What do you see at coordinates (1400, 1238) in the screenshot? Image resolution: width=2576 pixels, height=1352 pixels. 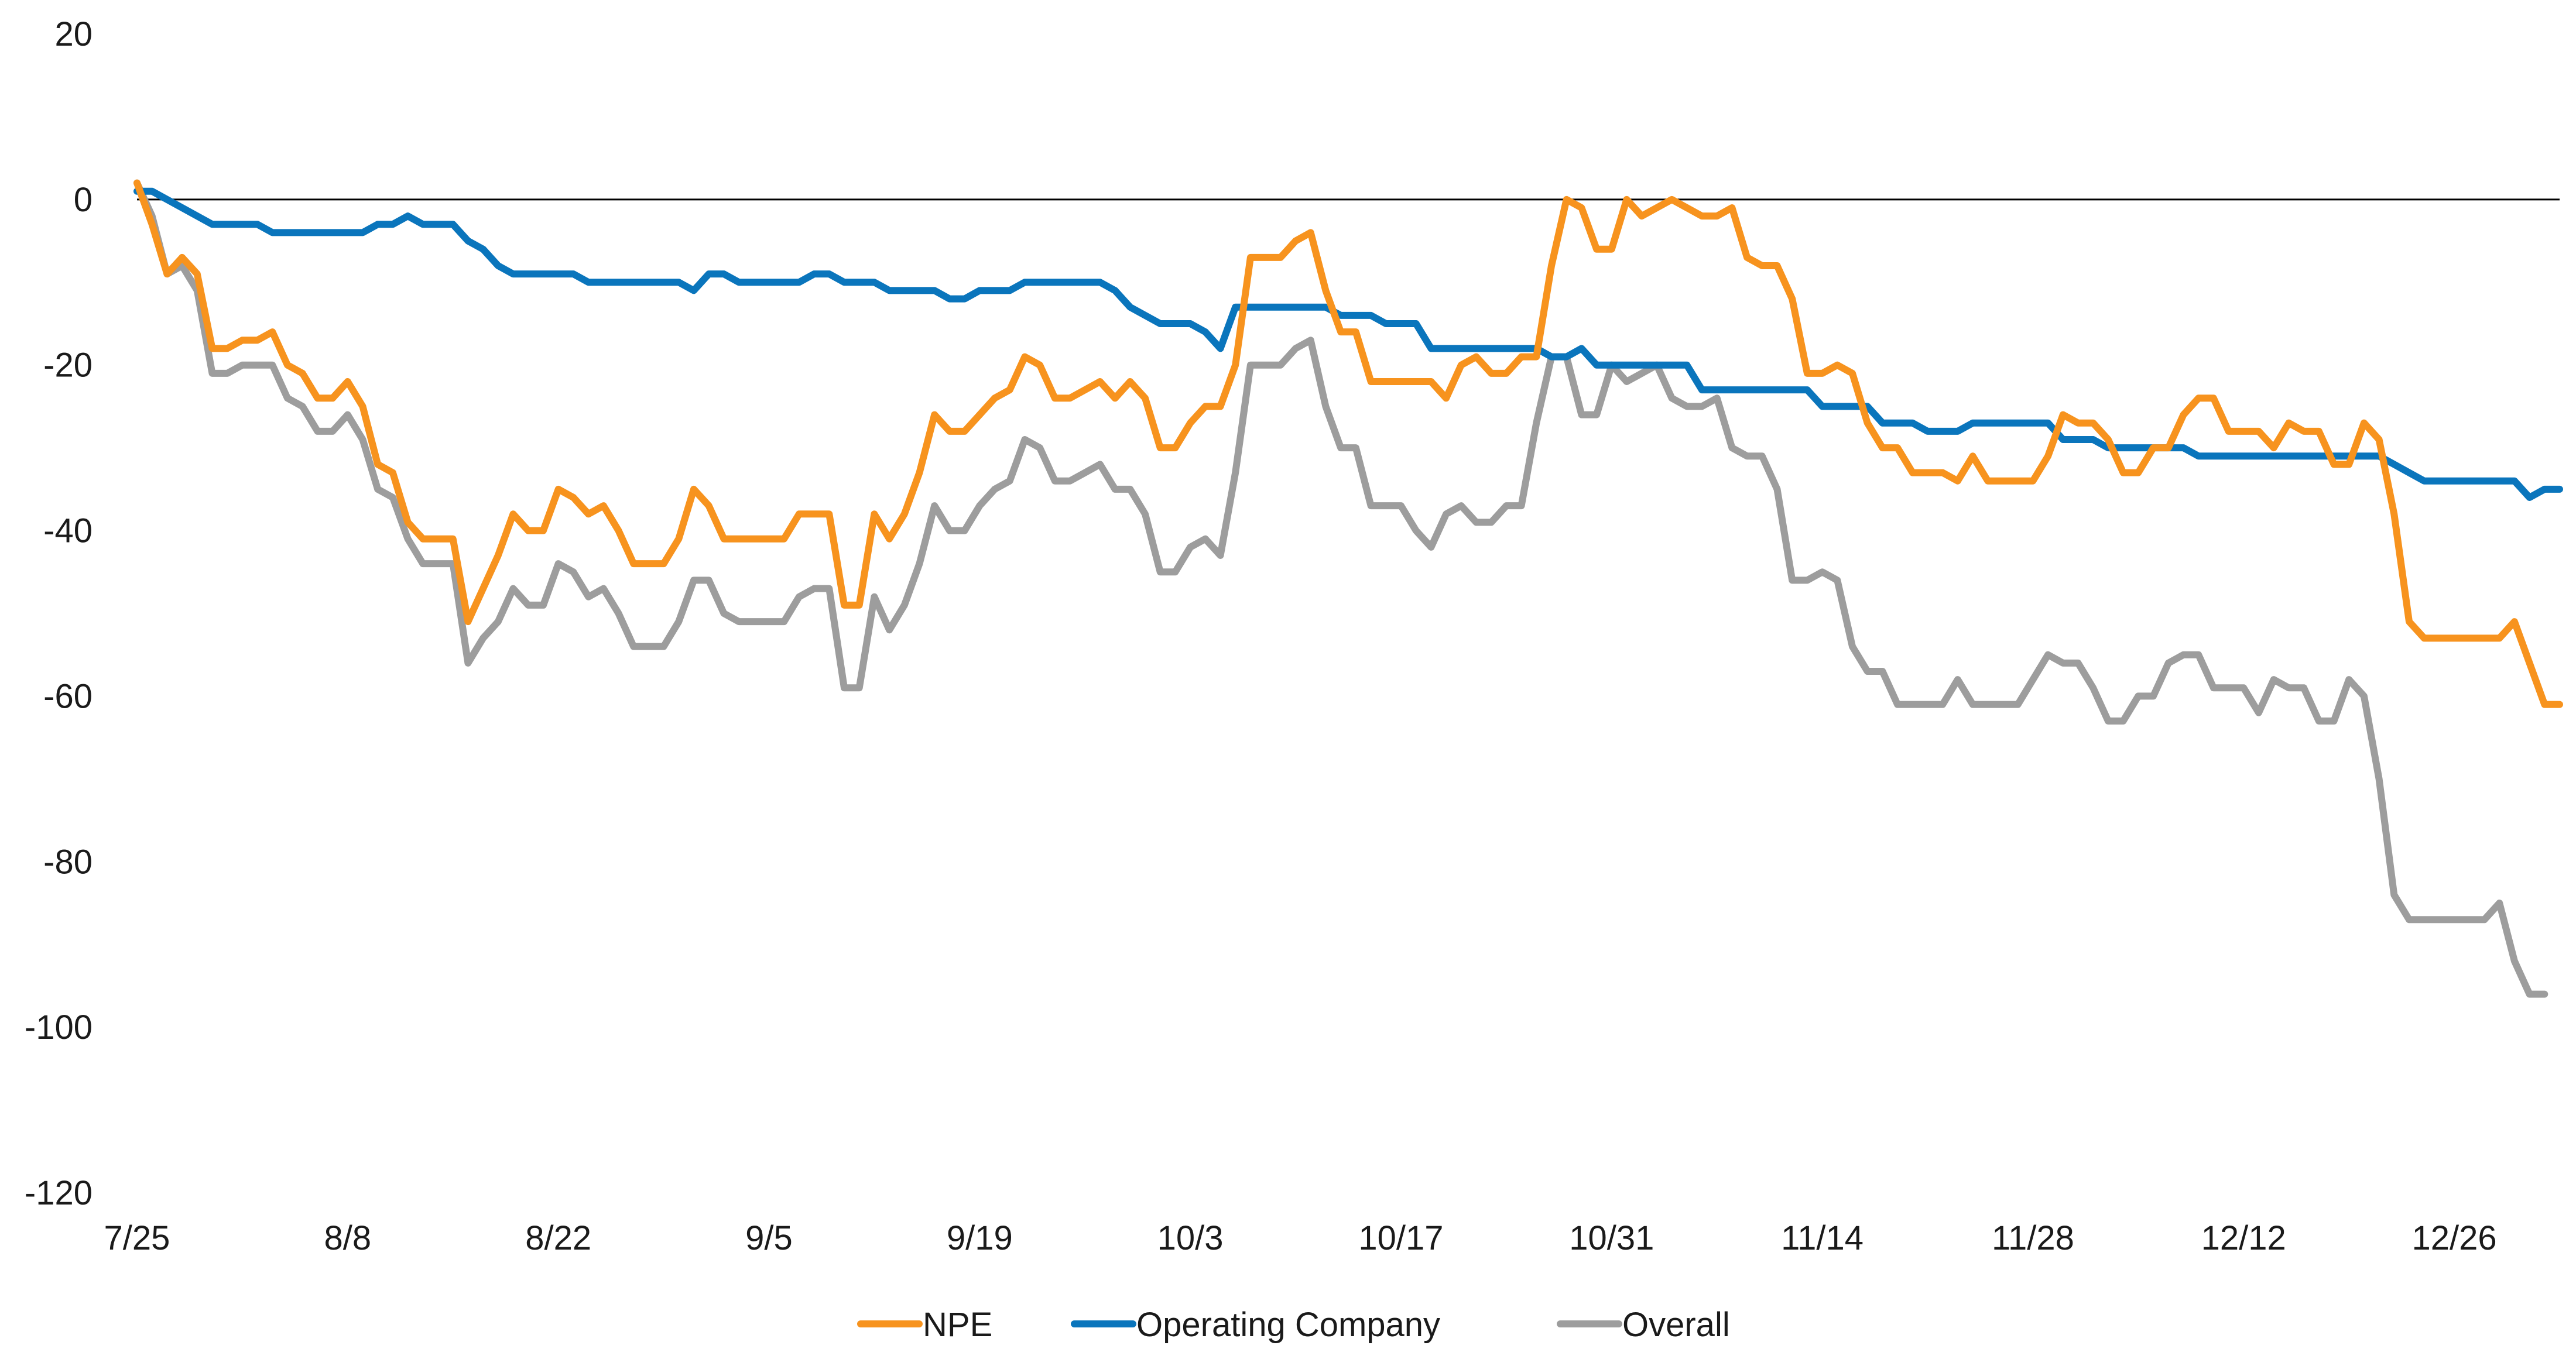 I see `x-tick-label: 10/17` at bounding box center [1400, 1238].